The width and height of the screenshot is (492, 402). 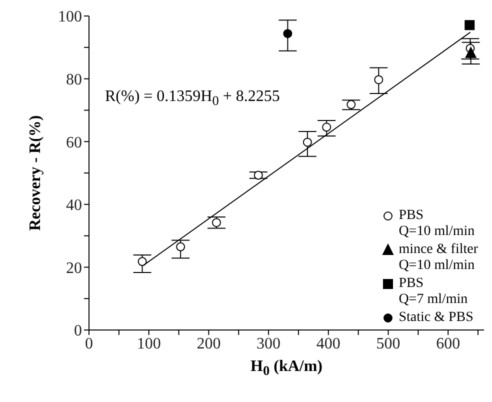 What do you see at coordinates (78, 331) in the screenshot?
I see `y-tick-label: 0` at bounding box center [78, 331].